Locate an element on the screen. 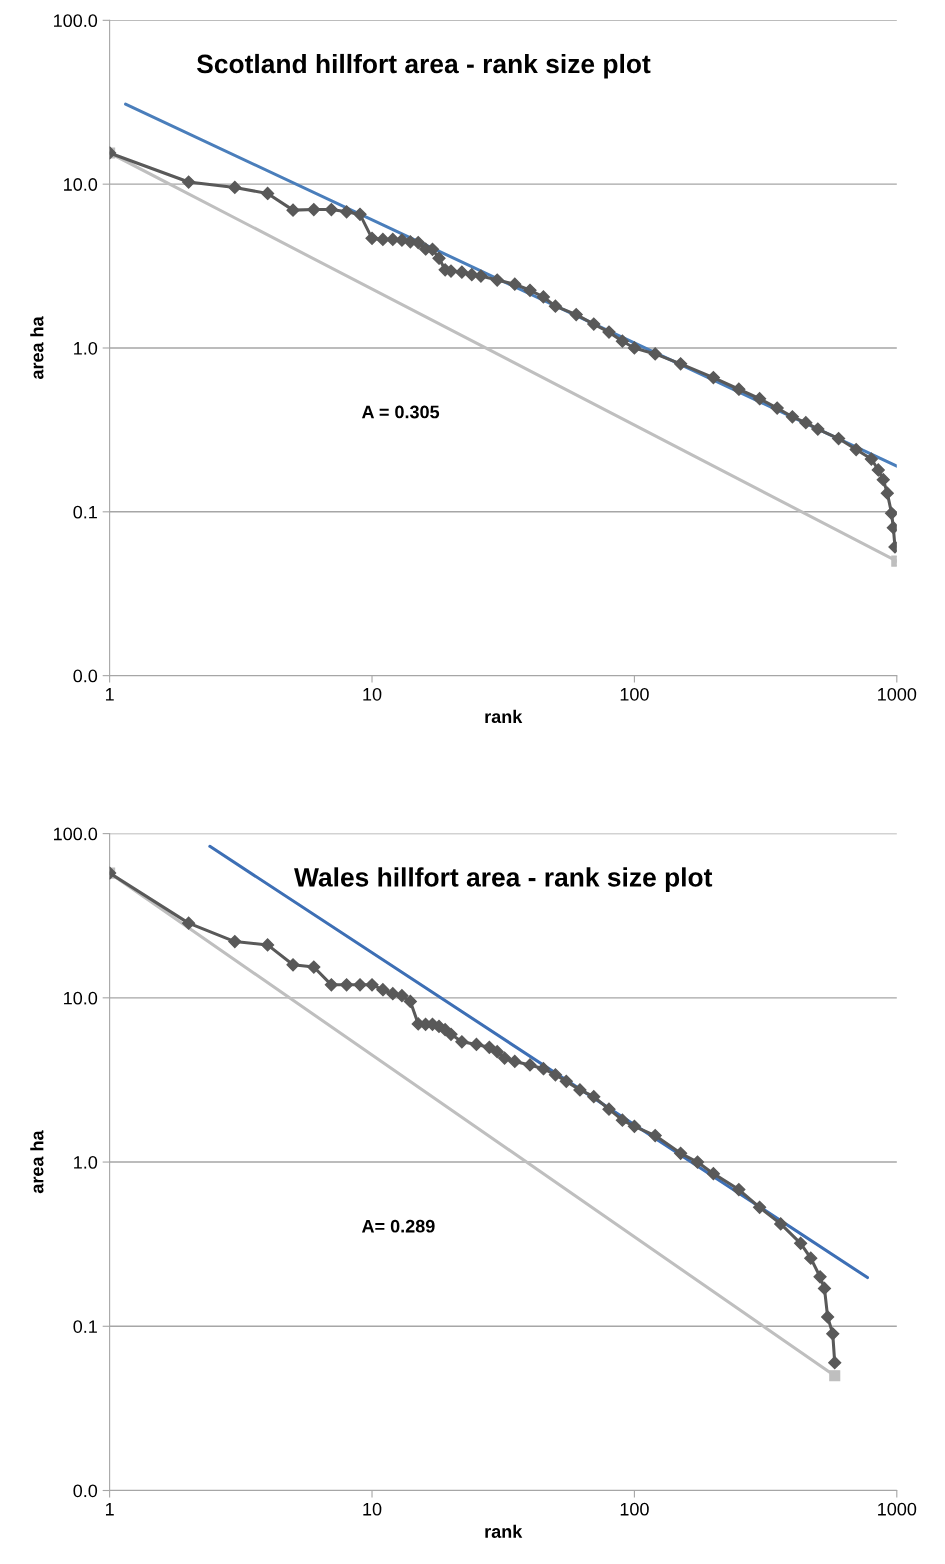 The image size is (945, 1564). text: Scotland hillfort area - rank size plot is located at coordinates (423, 66).